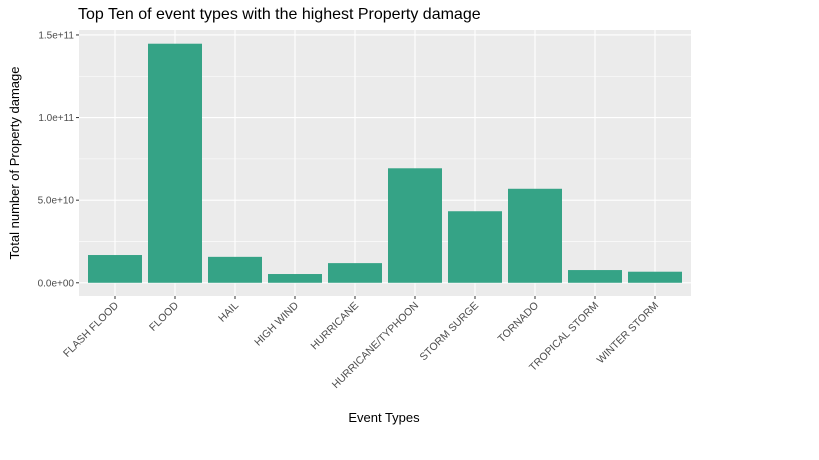  I want to click on y-axis-title: Total number of Property damage, so click(14, 163).